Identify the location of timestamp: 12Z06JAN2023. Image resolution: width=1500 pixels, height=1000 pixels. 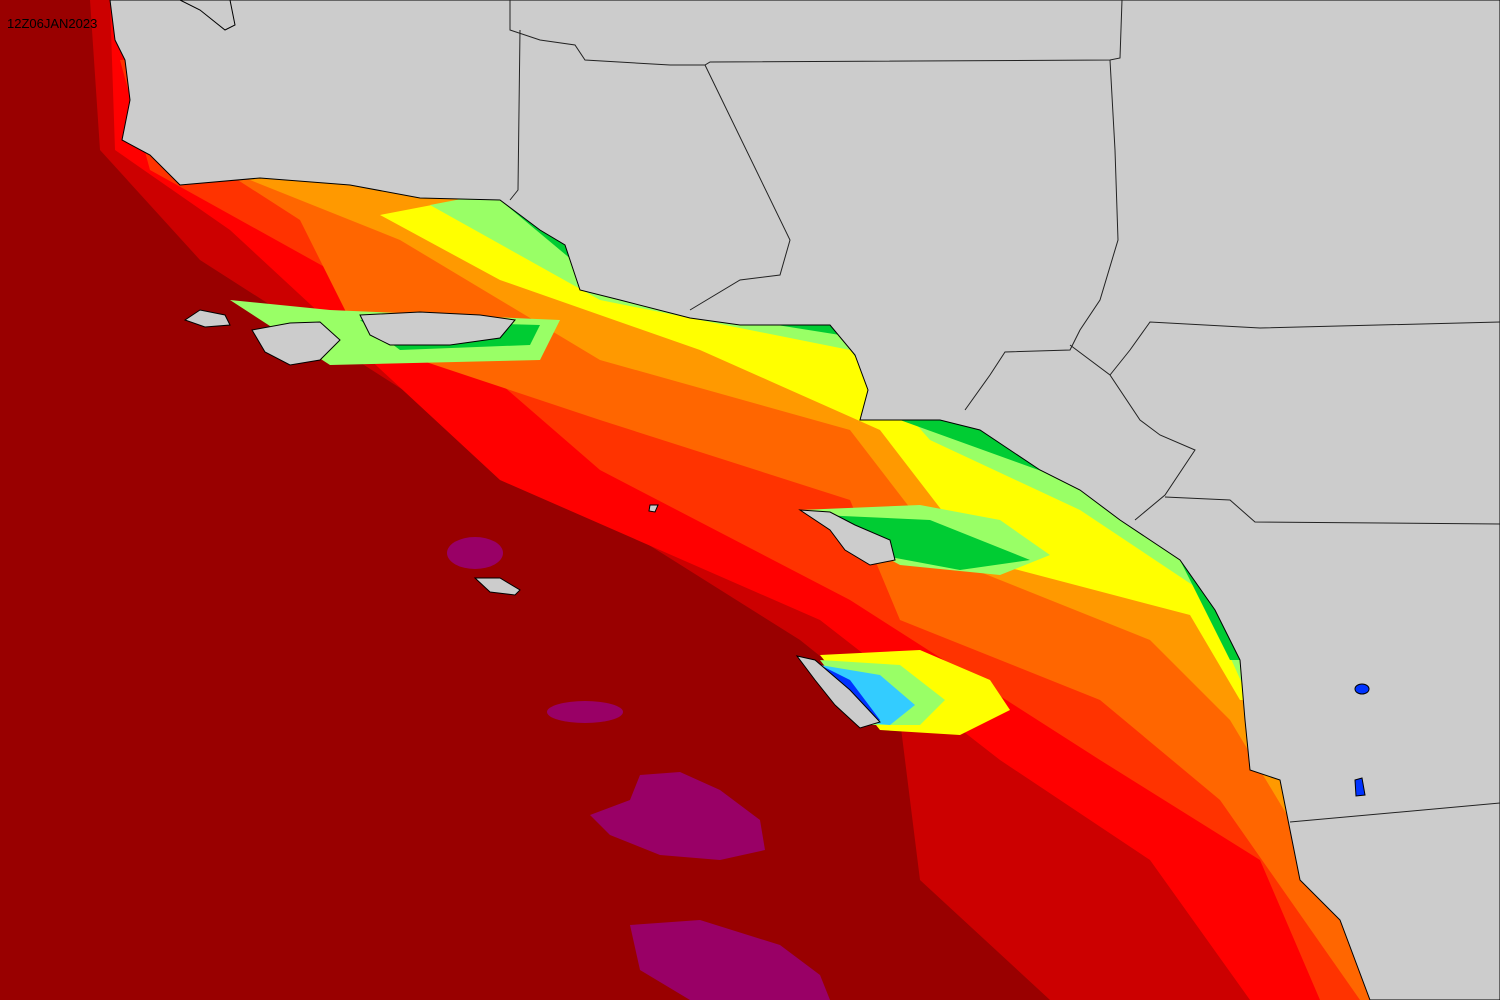
(52, 23).